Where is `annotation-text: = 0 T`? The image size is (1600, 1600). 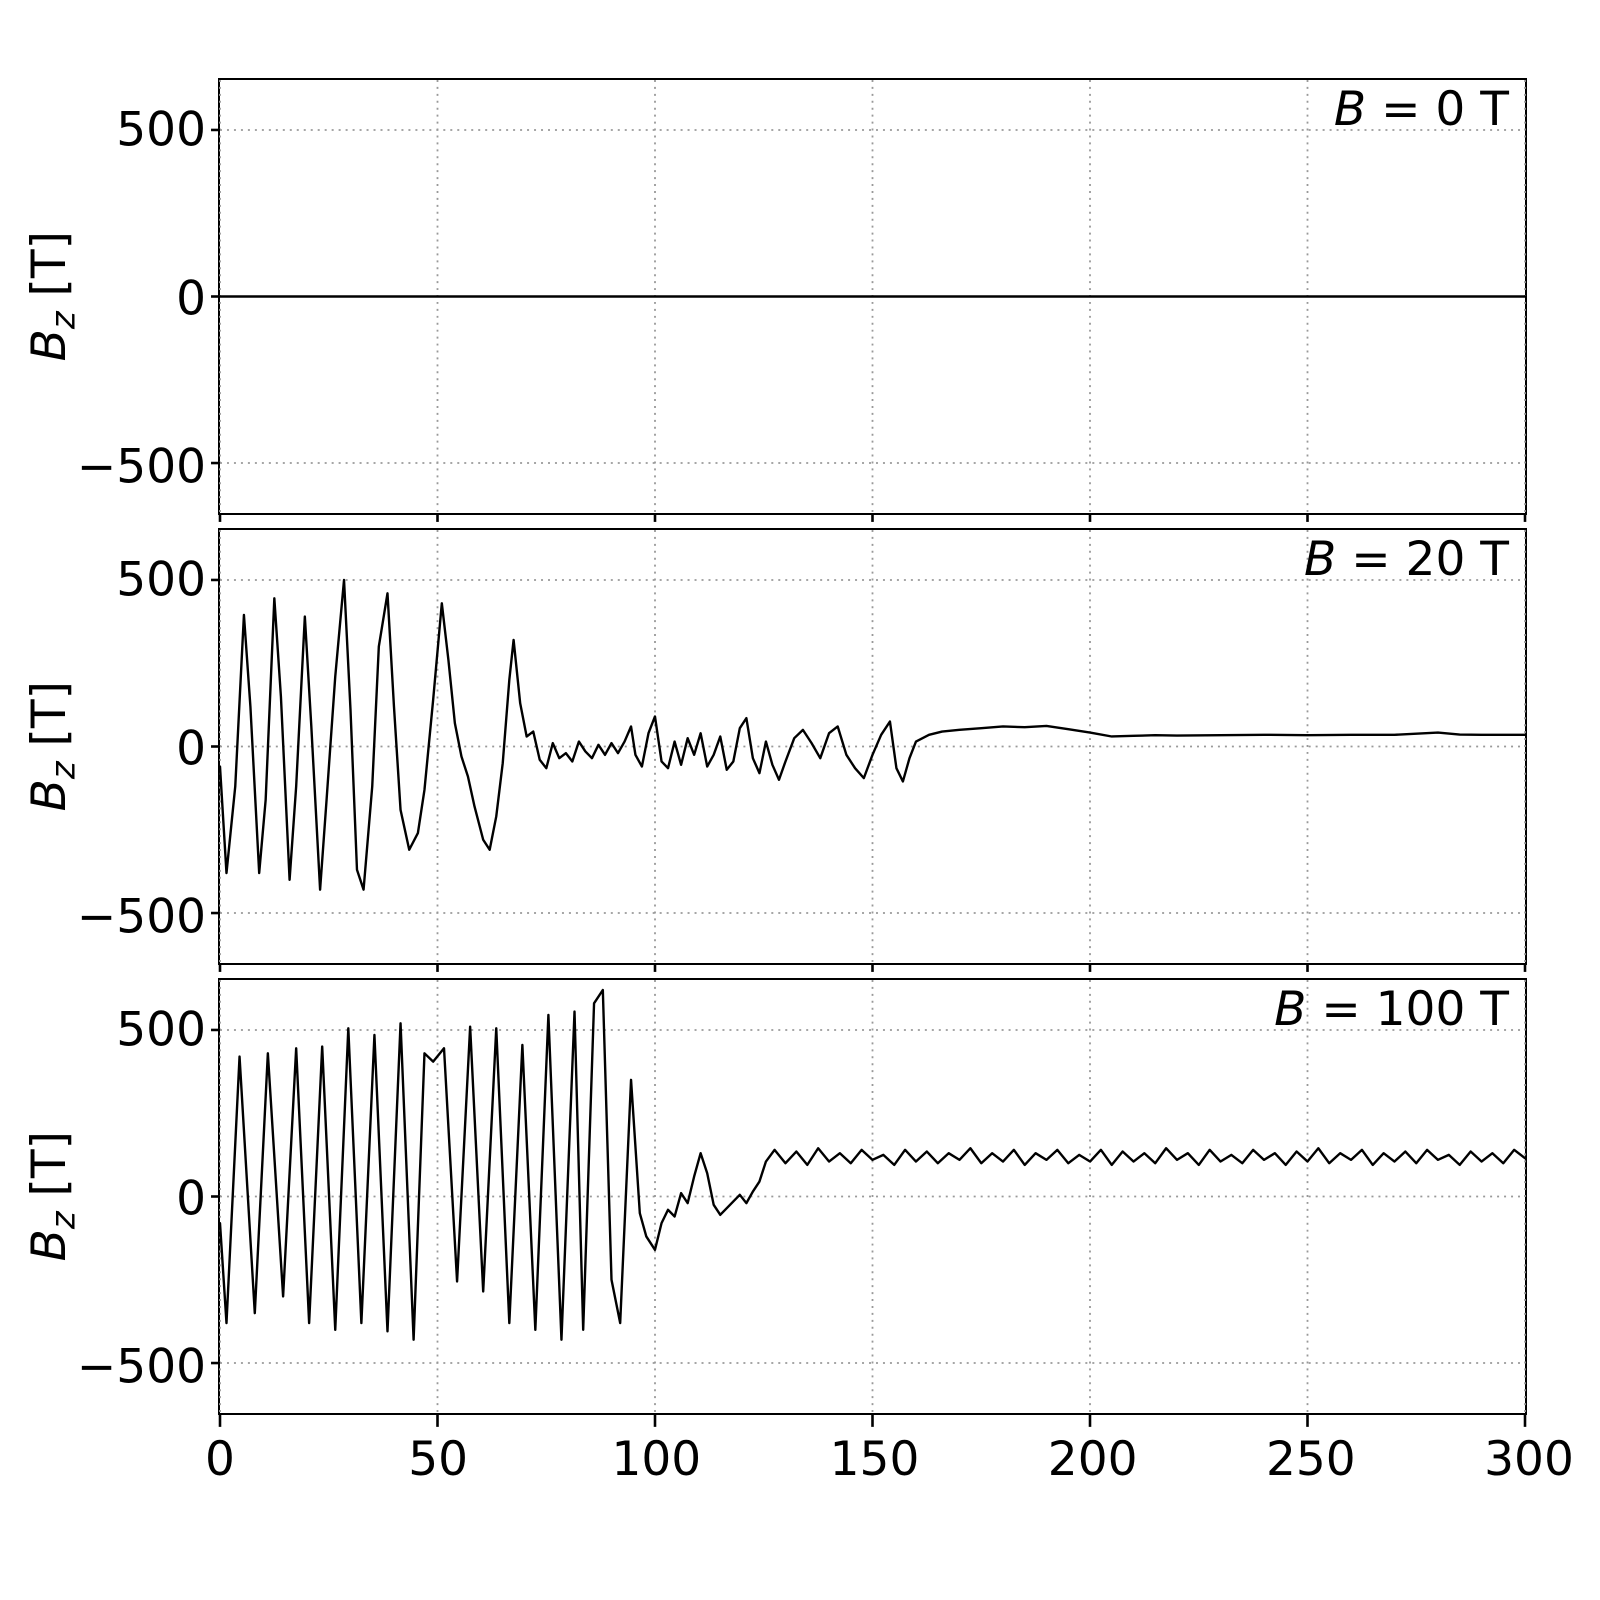 annotation-text: = 0 T is located at coordinates (1437, 109).